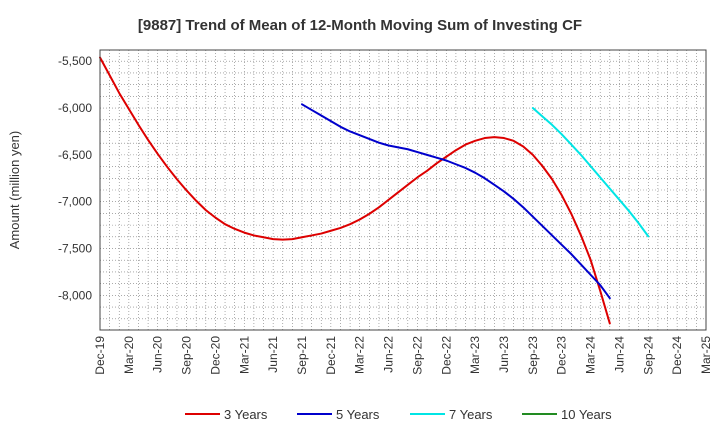 This screenshot has width=720, height=440. What do you see at coordinates (677, 355) in the screenshot?
I see `x-tick-label: Dec-24` at bounding box center [677, 355].